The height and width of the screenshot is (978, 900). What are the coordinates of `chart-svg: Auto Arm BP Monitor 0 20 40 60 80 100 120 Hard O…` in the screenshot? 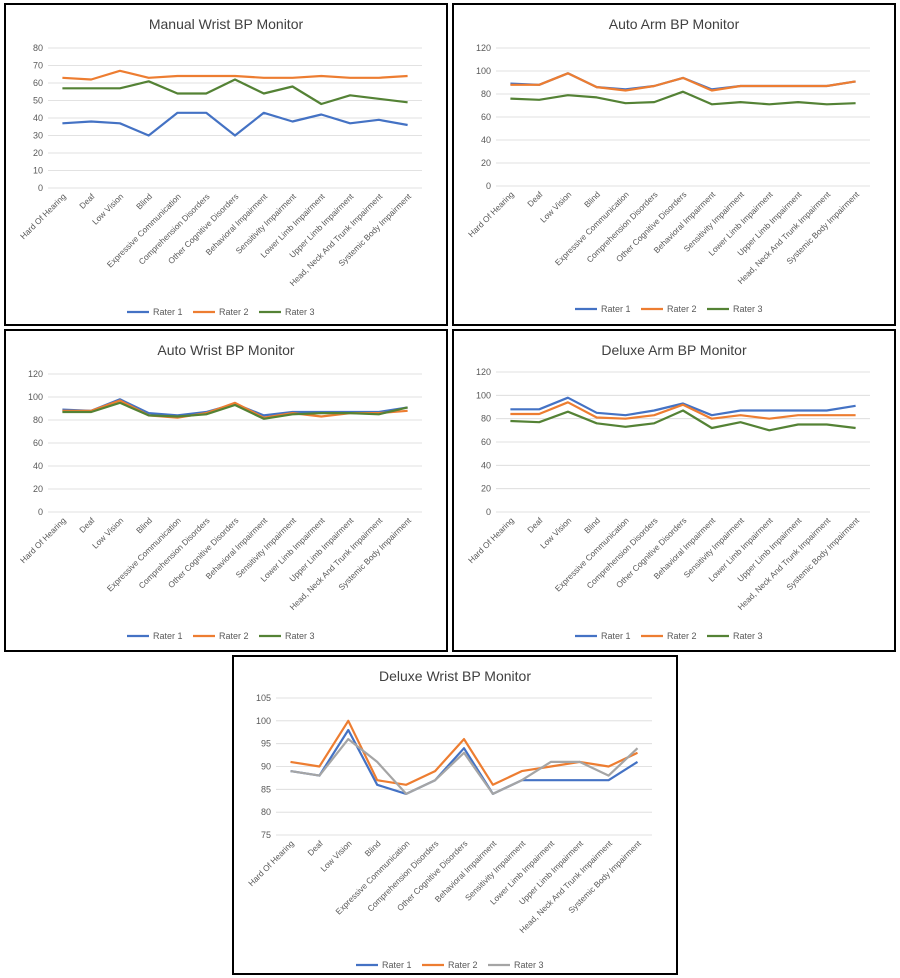 It's located at (668, 165).